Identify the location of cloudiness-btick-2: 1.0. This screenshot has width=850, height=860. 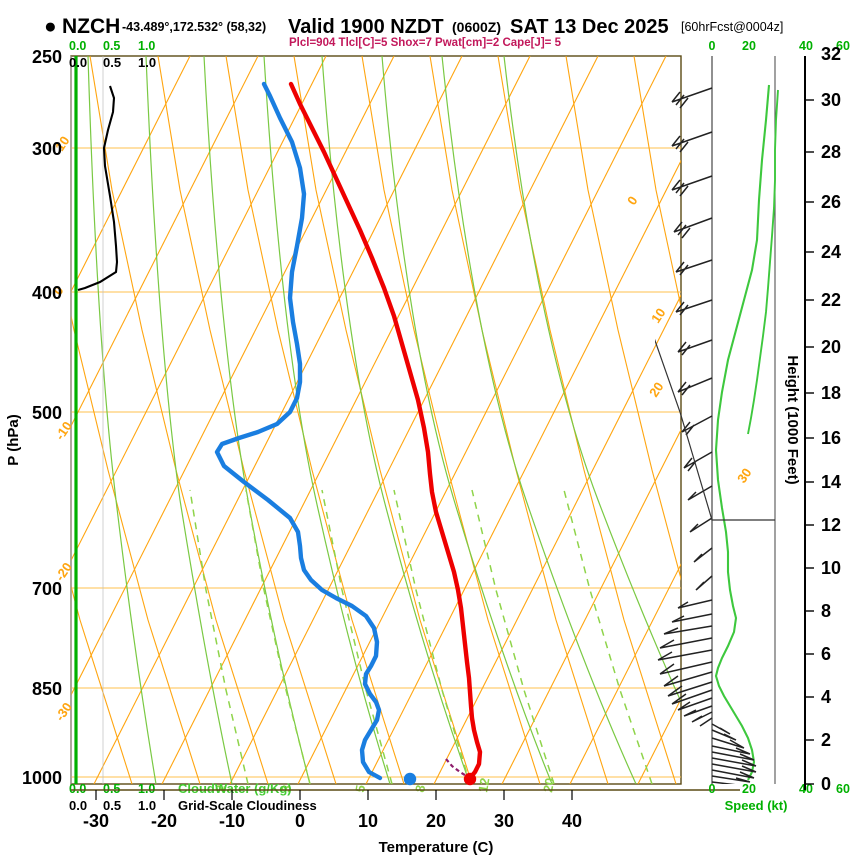
(147, 805).